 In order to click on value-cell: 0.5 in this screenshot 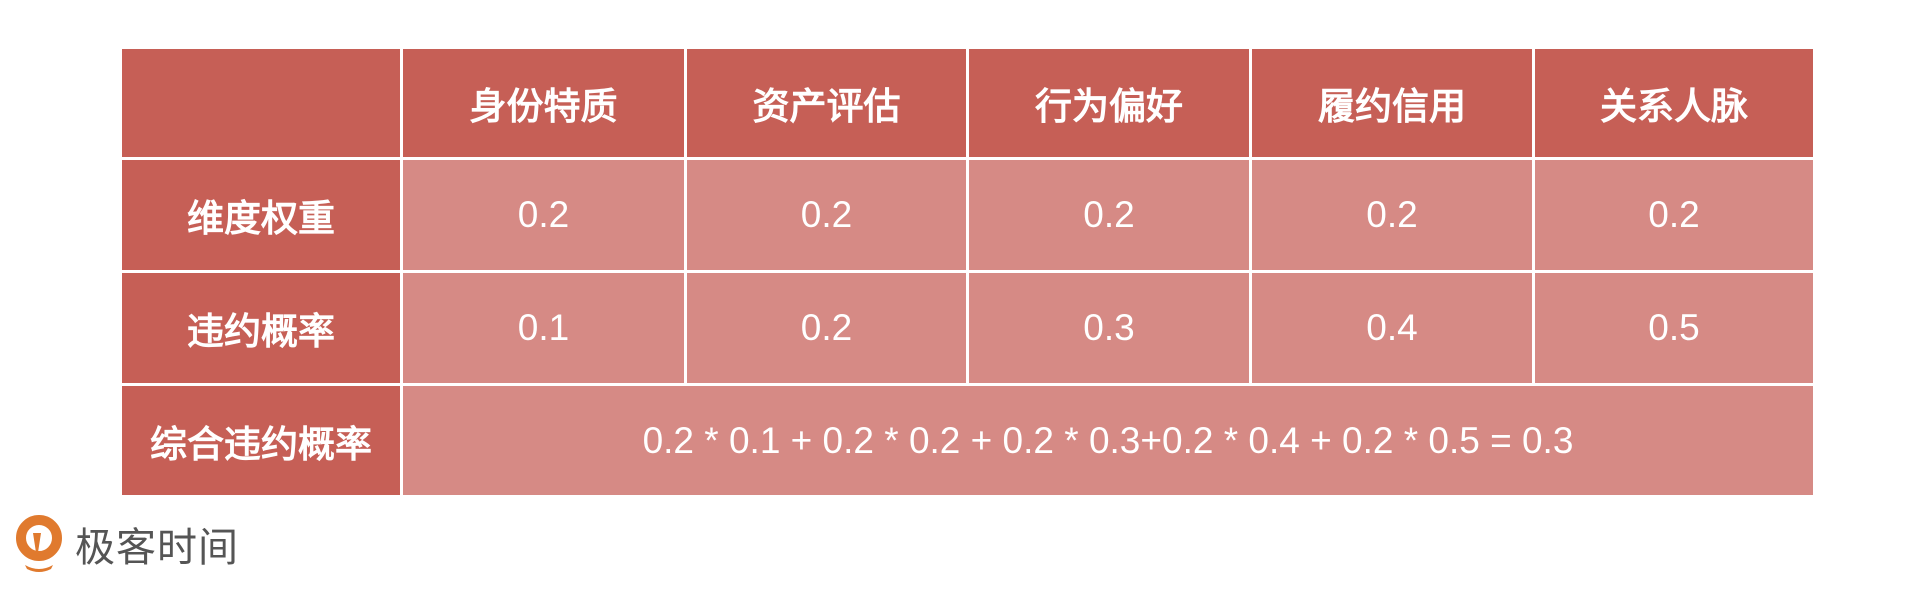, I will do `click(1674, 328)`.